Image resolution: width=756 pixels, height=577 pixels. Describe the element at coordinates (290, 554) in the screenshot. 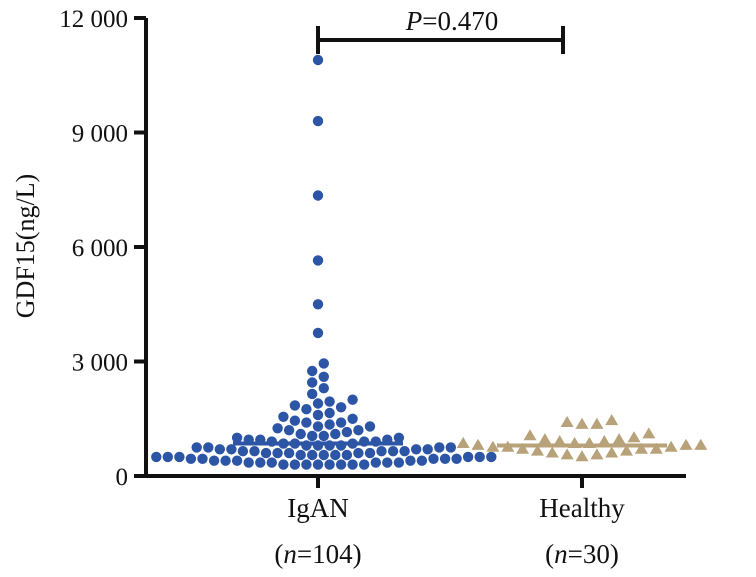

I see `n-symbol: n` at that location.